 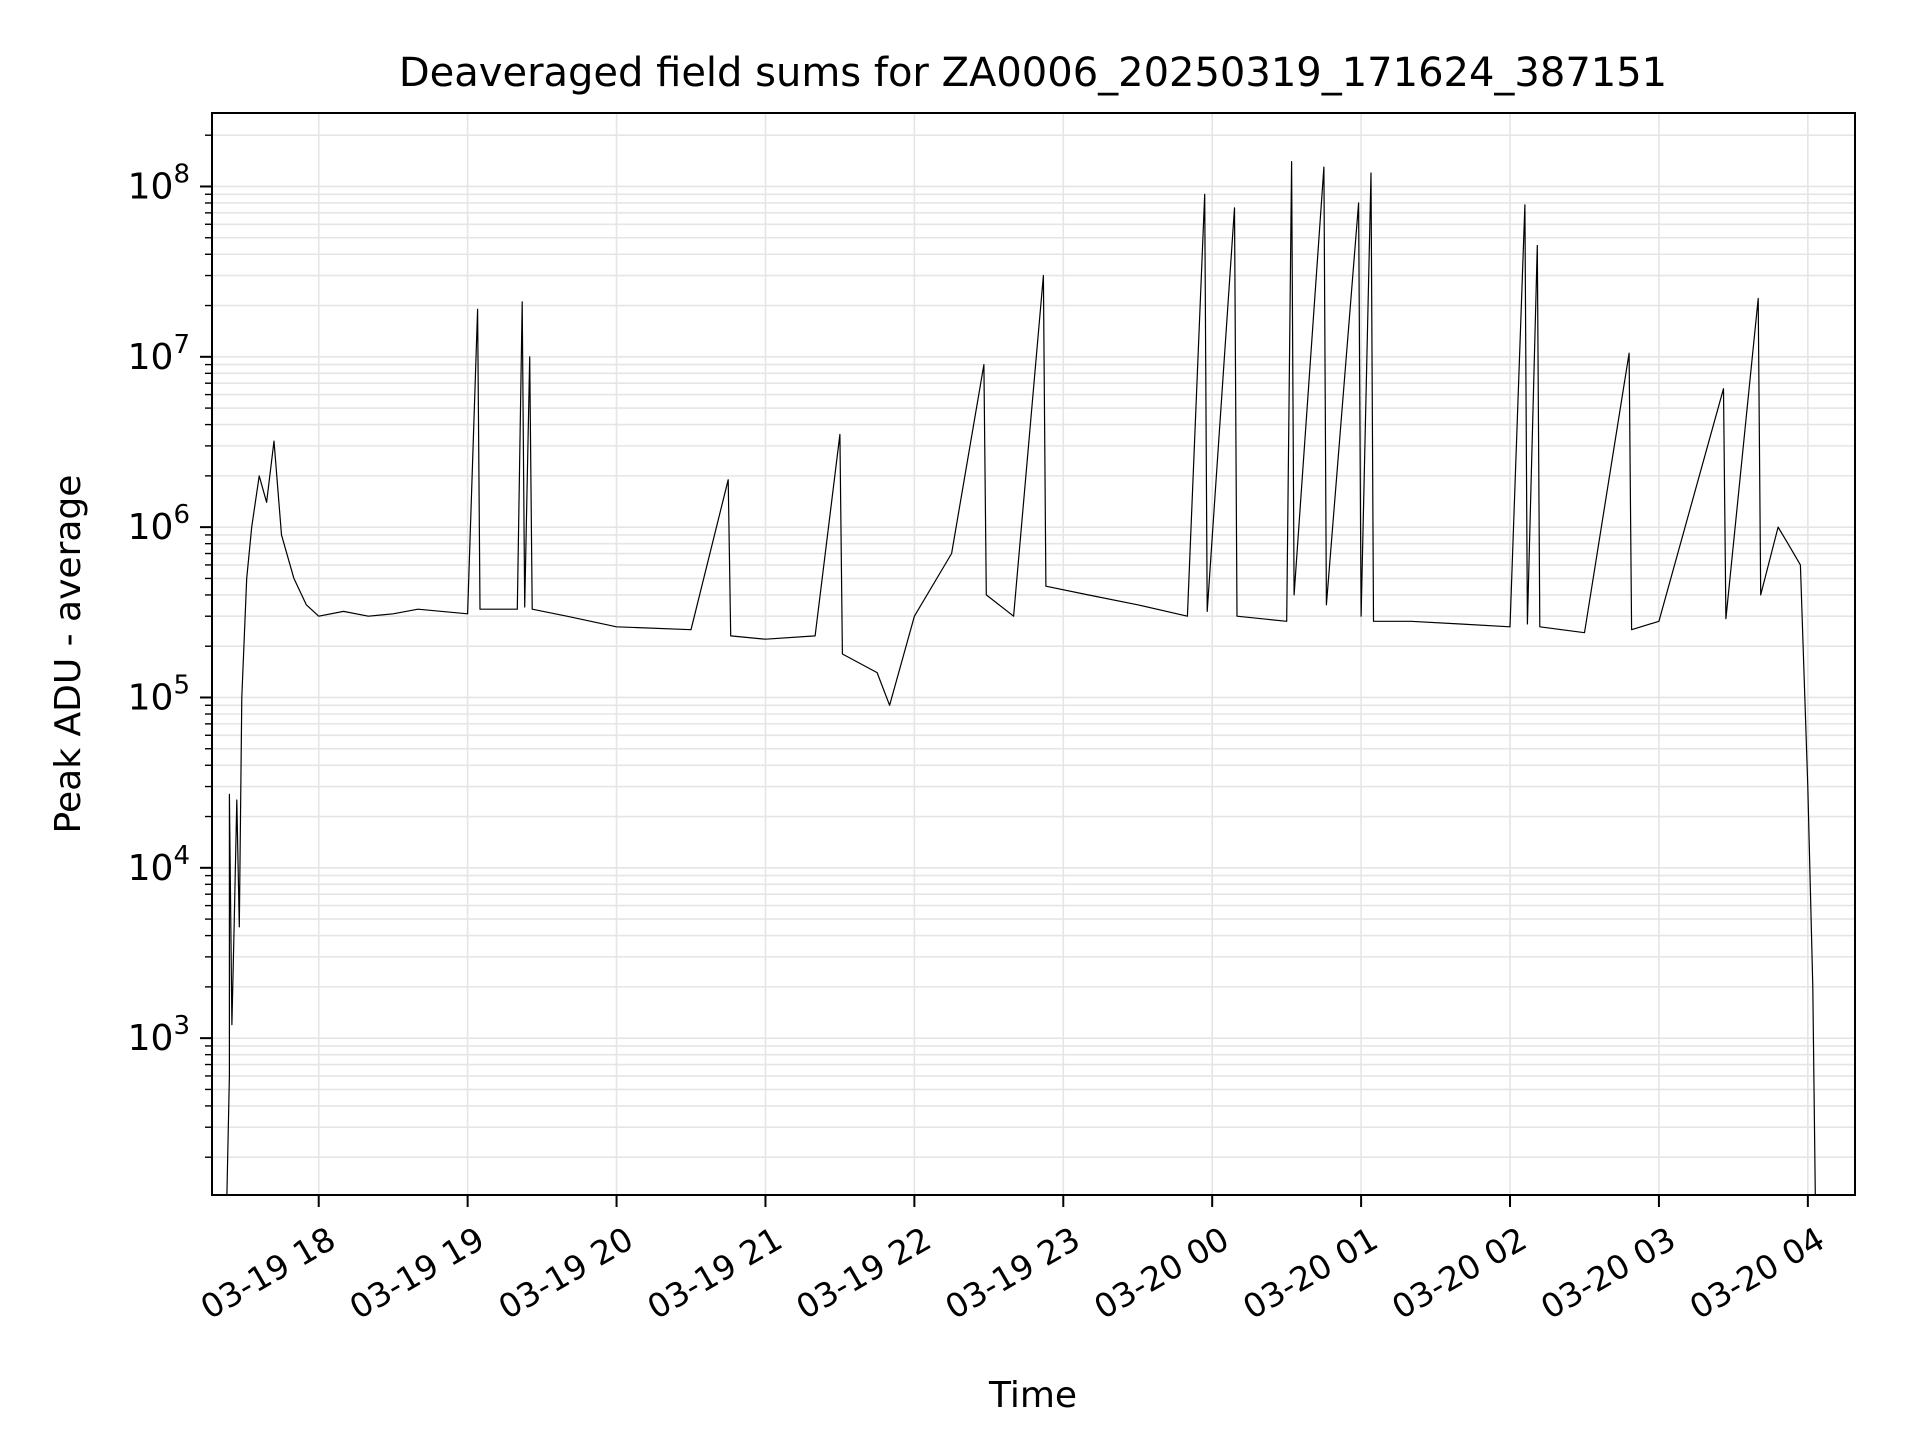 I want to click on x-tick-label: 03-19 19, so click(x=417, y=1273).